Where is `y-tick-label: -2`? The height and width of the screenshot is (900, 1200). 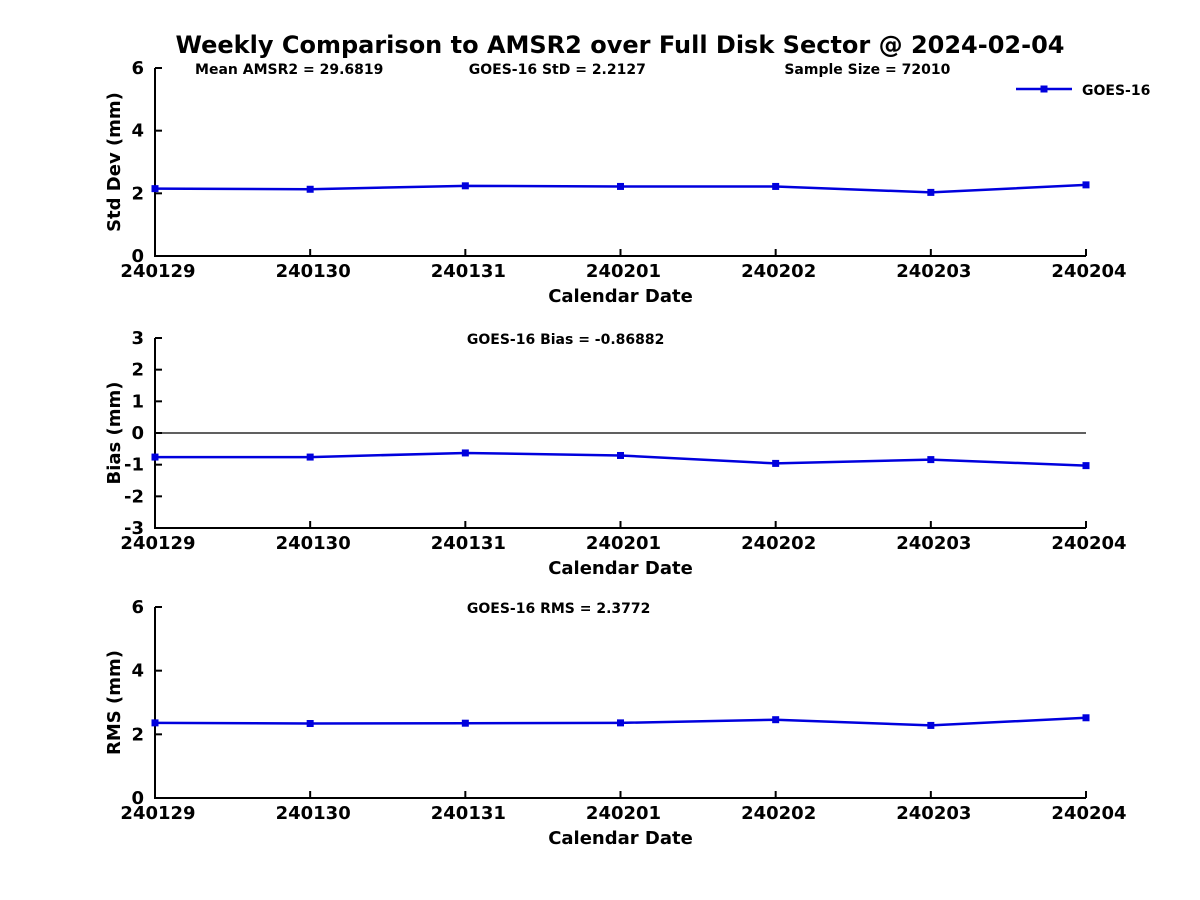
y-tick-label: -2 is located at coordinates (134, 496).